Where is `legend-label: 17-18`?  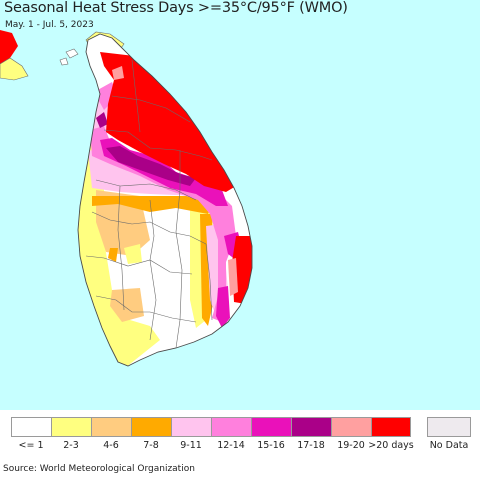 legend-label: 17-18 is located at coordinates (311, 445).